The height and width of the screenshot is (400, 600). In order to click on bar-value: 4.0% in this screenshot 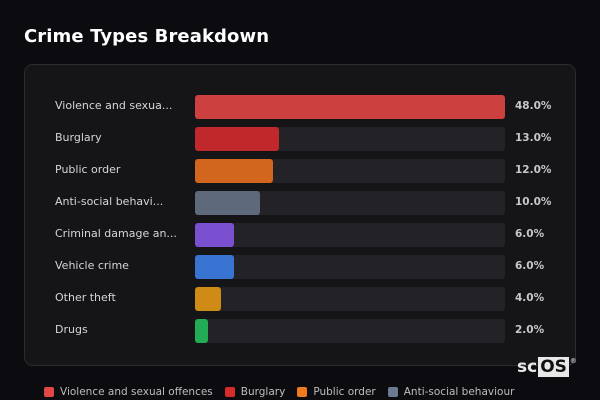, I will do `click(530, 298)`.